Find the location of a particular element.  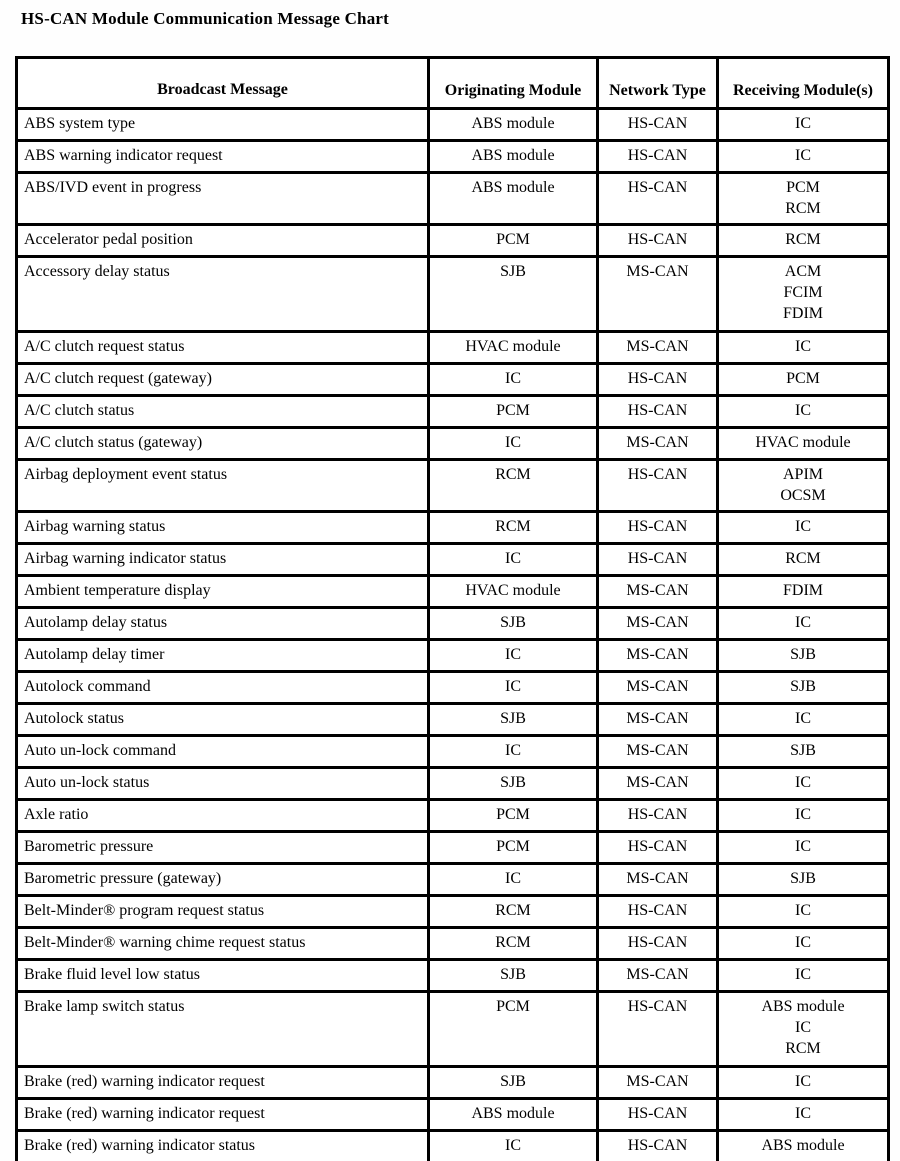

cell-line: Accelerator pedal position is located at coordinates (108, 239).